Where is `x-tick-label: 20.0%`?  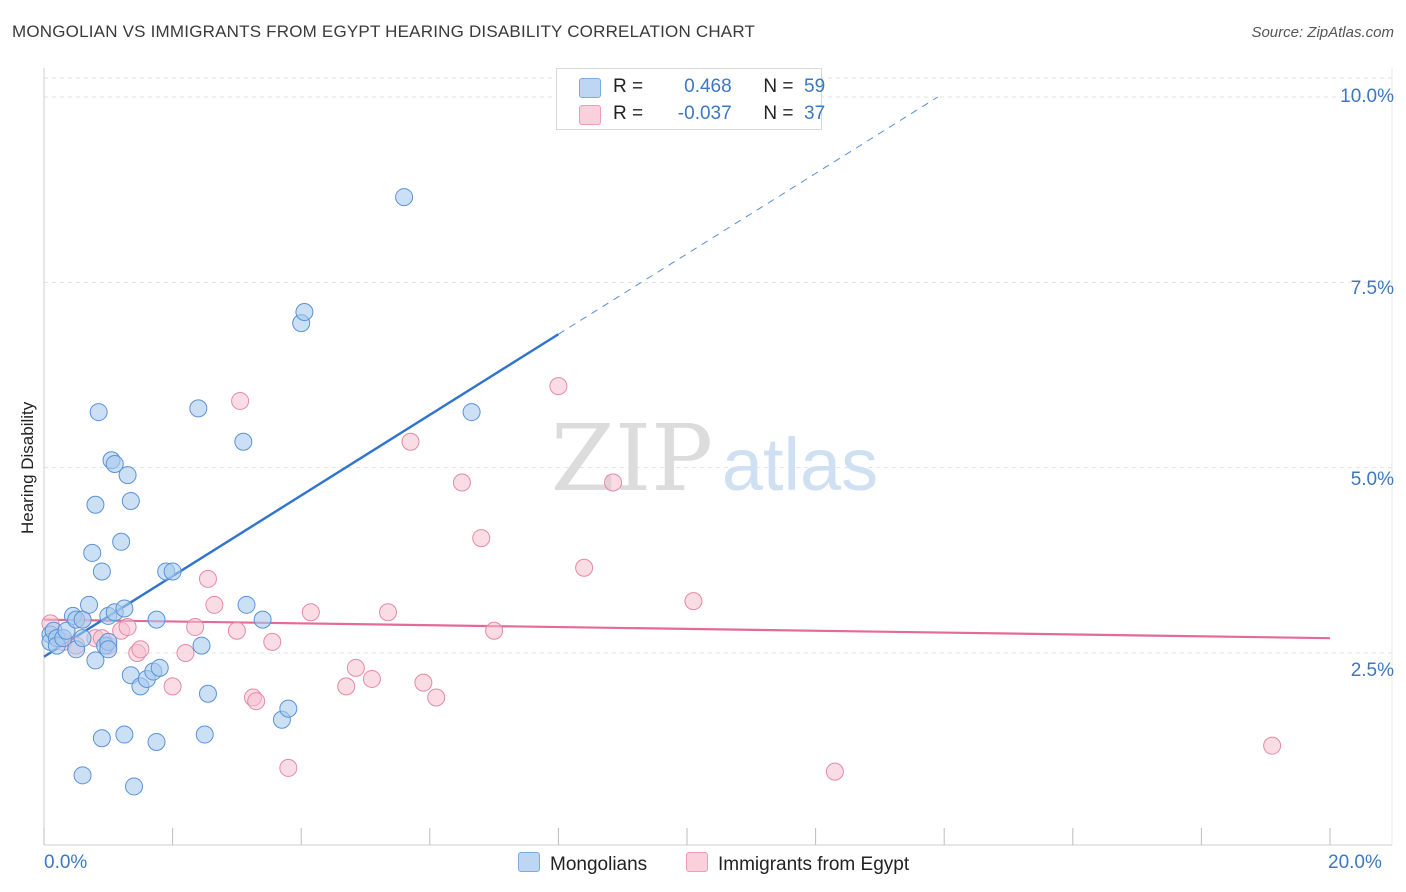
x-tick-label: 20.0% is located at coordinates (1355, 862).